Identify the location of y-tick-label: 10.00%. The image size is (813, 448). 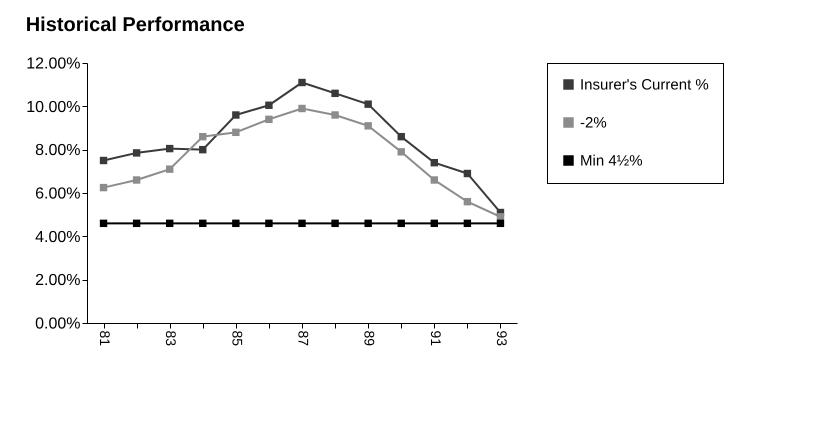
(53, 107).